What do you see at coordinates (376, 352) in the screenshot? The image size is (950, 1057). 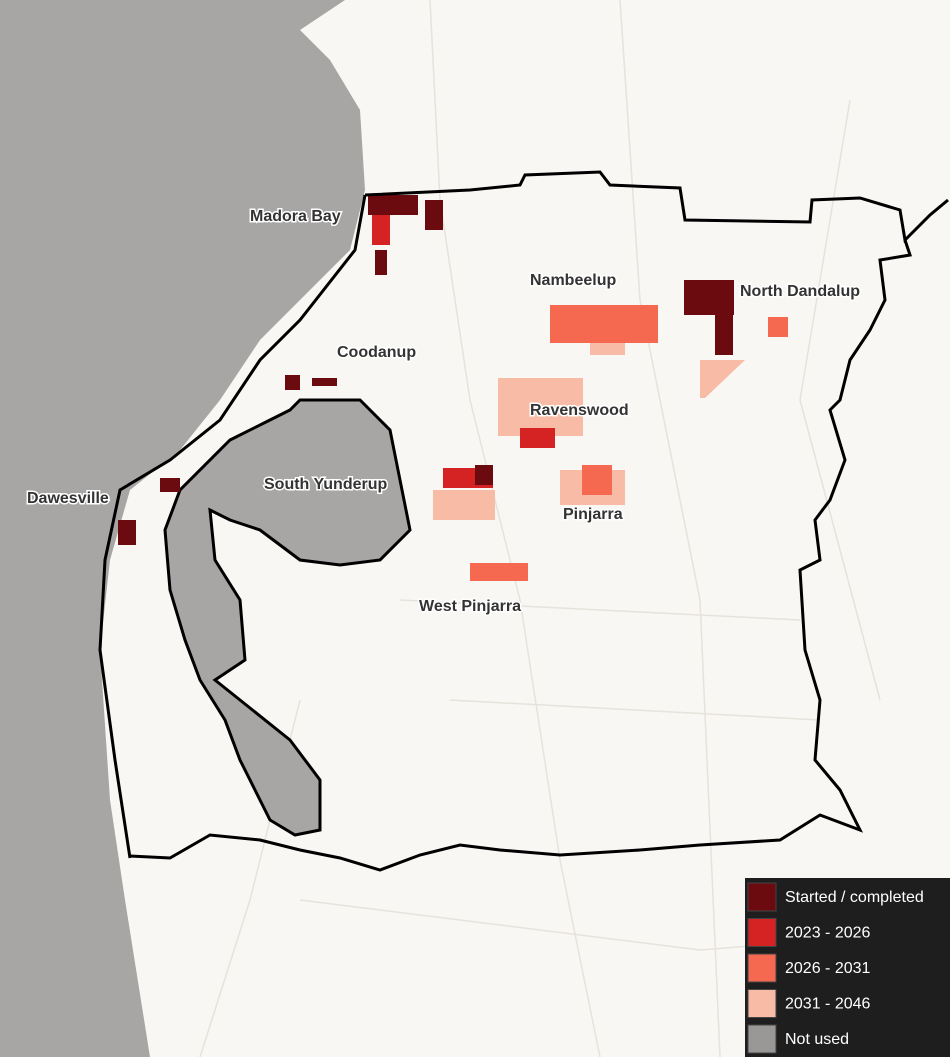 I see `place-label: Coodanup` at bounding box center [376, 352].